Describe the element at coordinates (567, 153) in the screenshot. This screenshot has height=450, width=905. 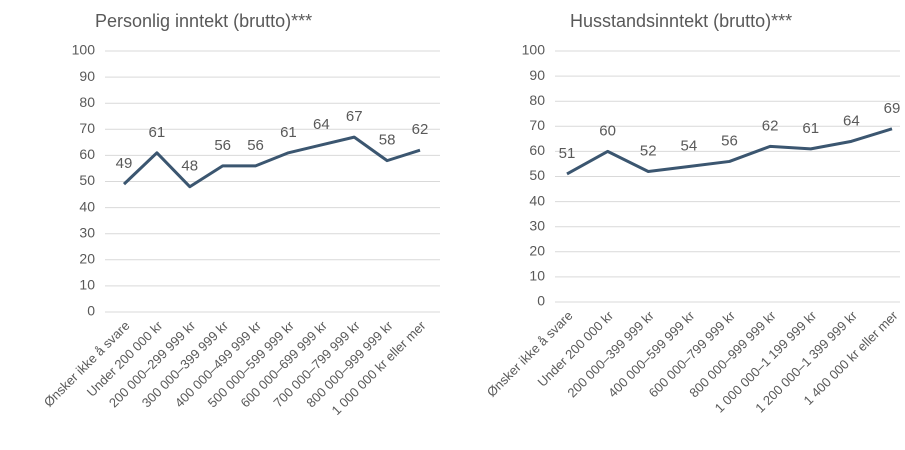
I see `data-label: 51` at that location.